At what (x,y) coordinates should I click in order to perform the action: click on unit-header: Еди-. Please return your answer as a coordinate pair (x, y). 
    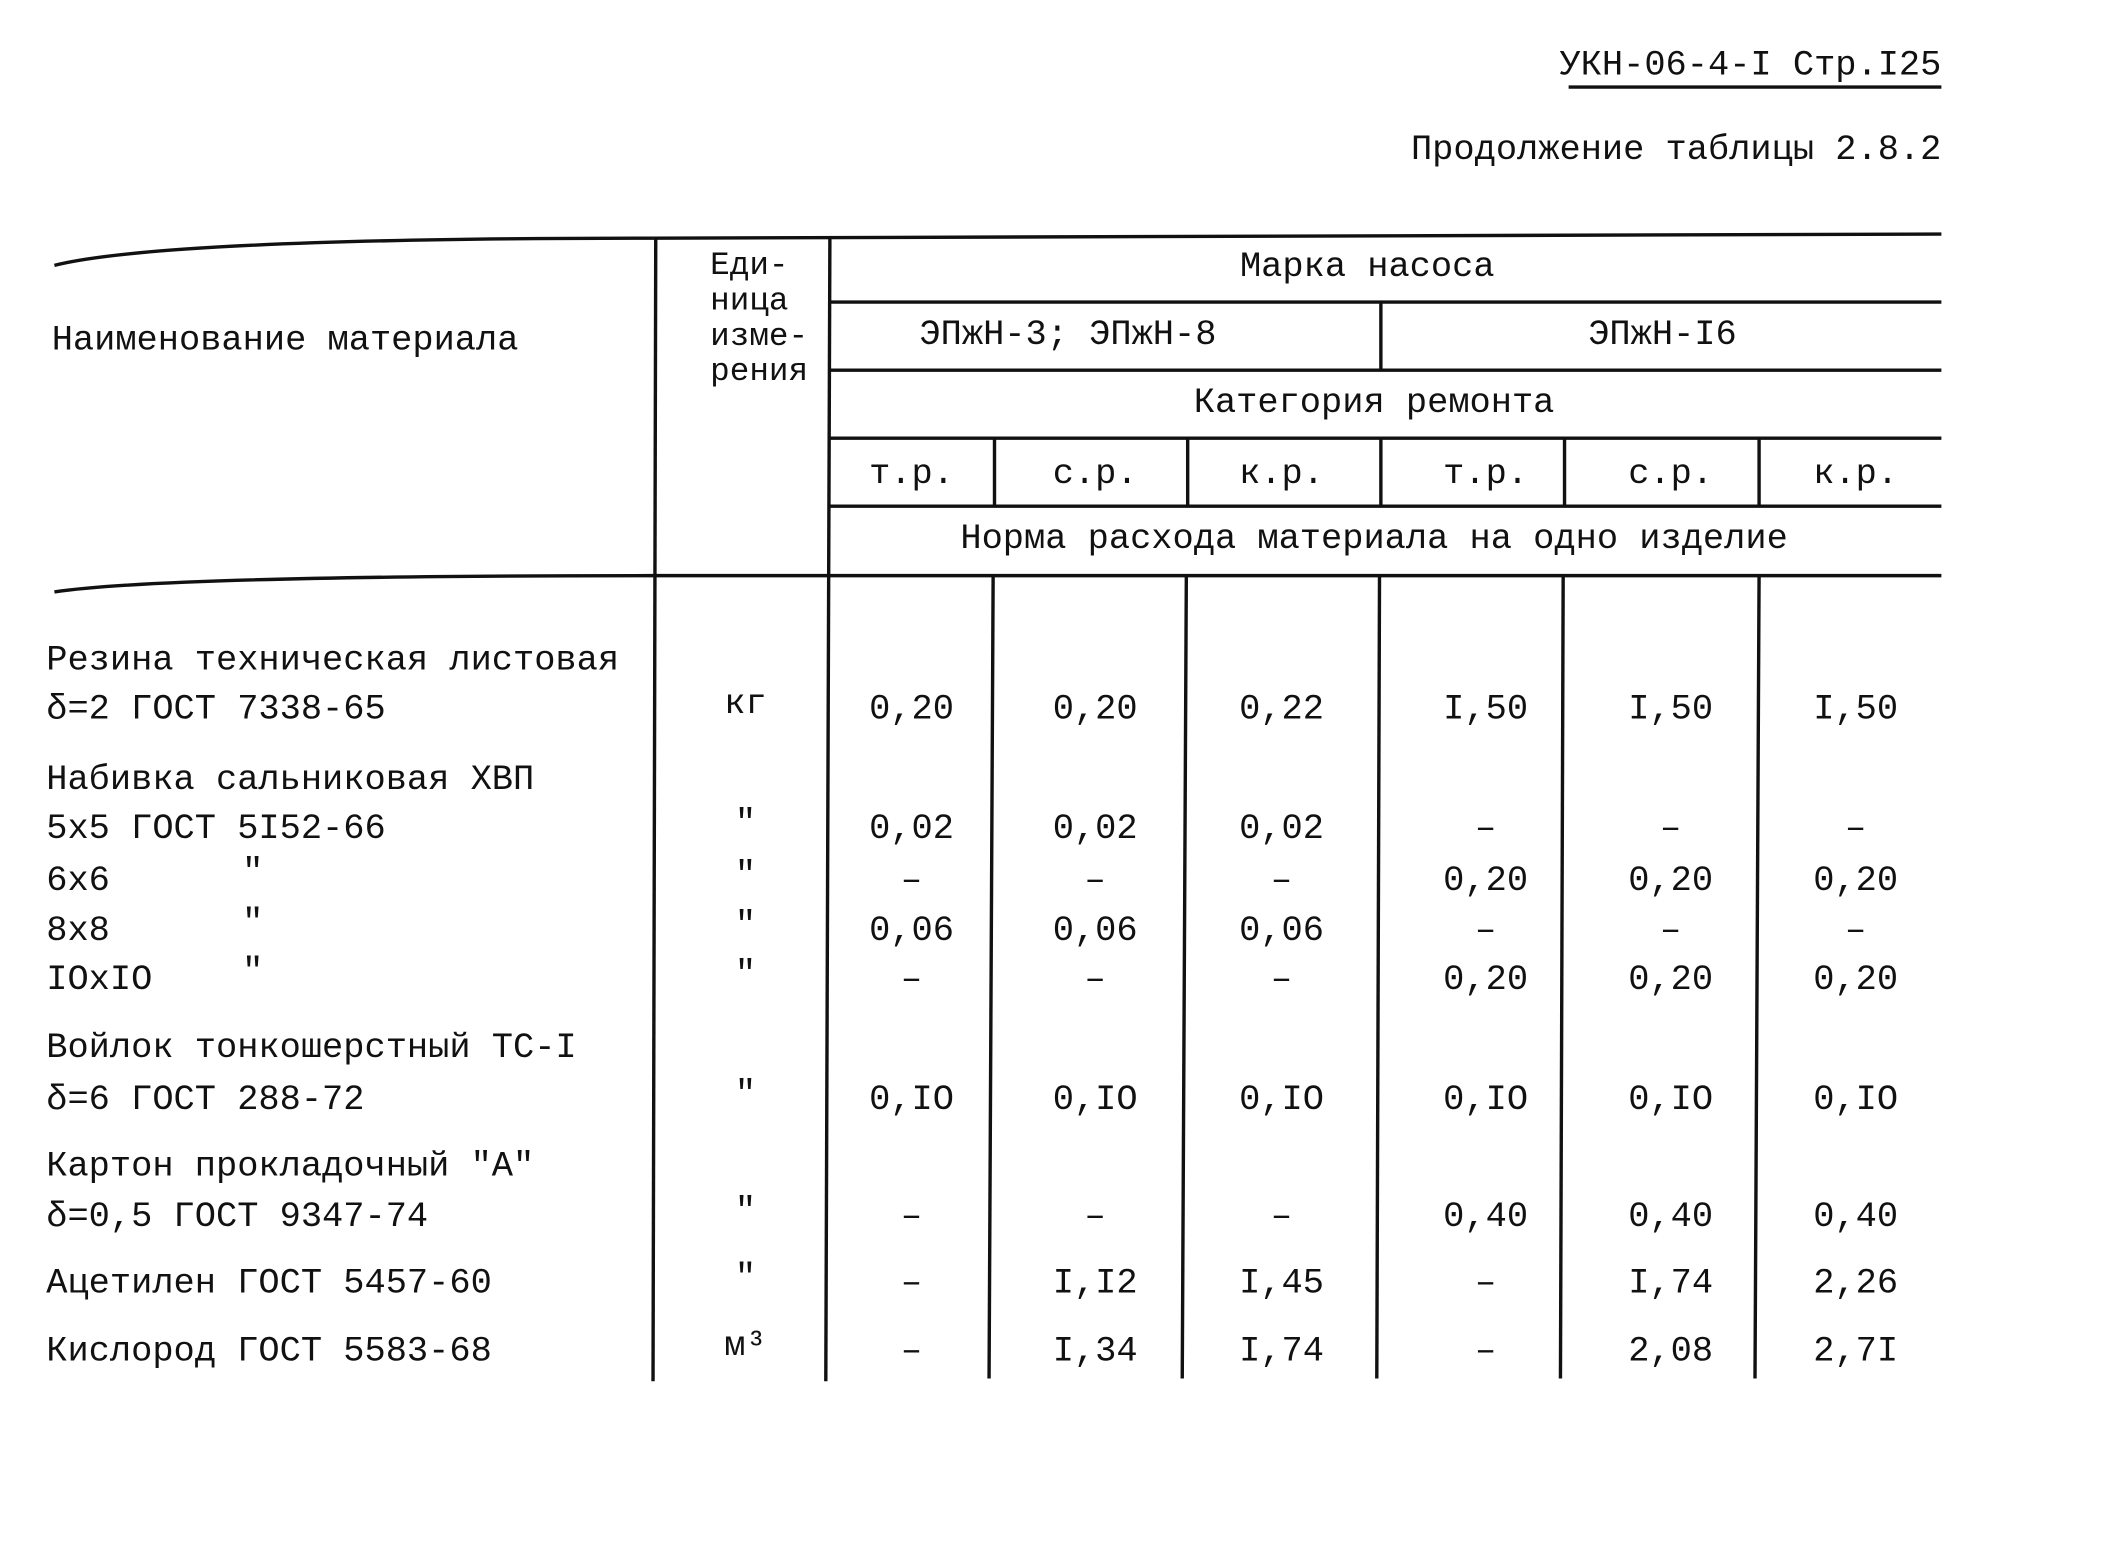
    Looking at the image, I should click on (749, 265).